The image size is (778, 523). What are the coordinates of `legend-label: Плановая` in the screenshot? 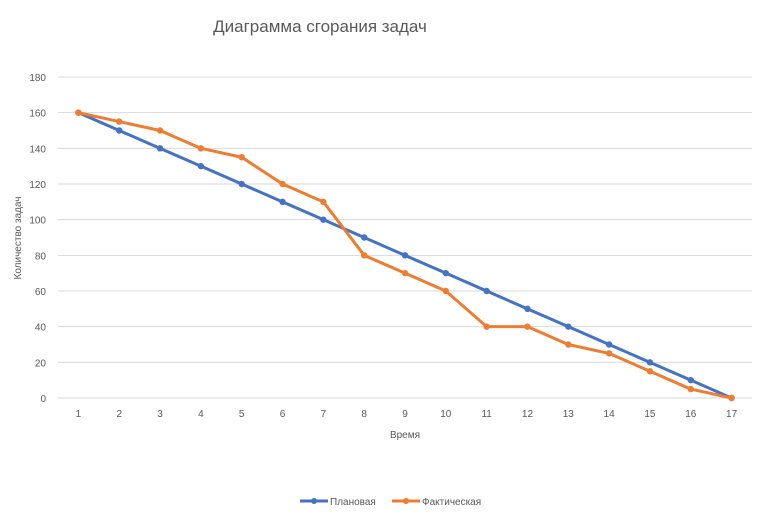 It's located at (353, 502).